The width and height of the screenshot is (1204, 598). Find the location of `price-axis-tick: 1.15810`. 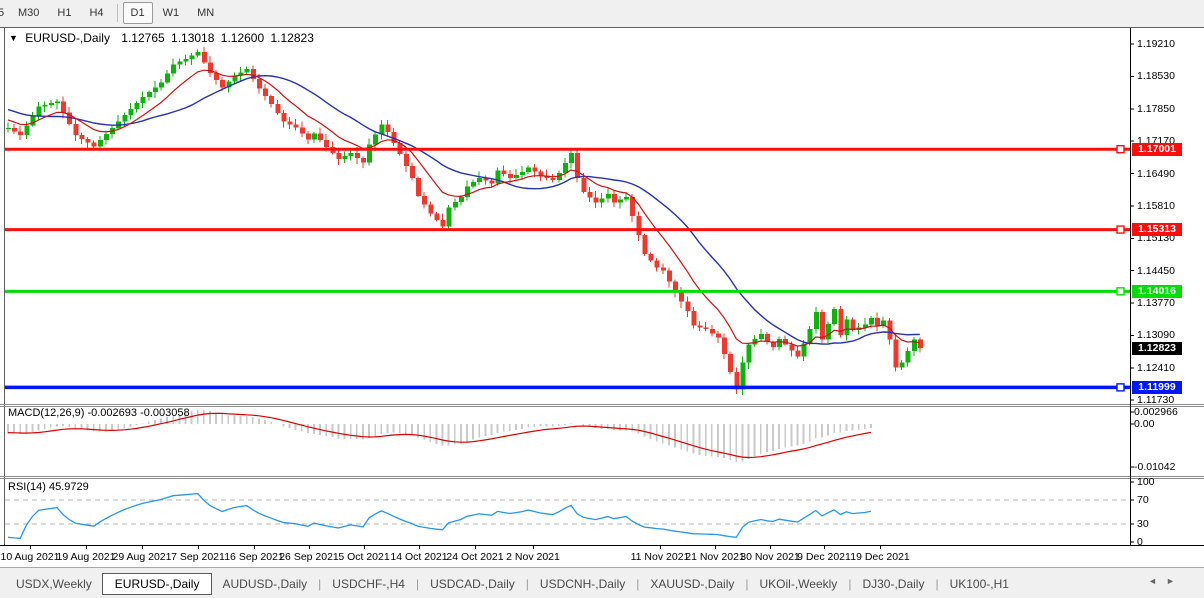

price-axis-tick: 1.15810 is located at coordinates (1156, 205).